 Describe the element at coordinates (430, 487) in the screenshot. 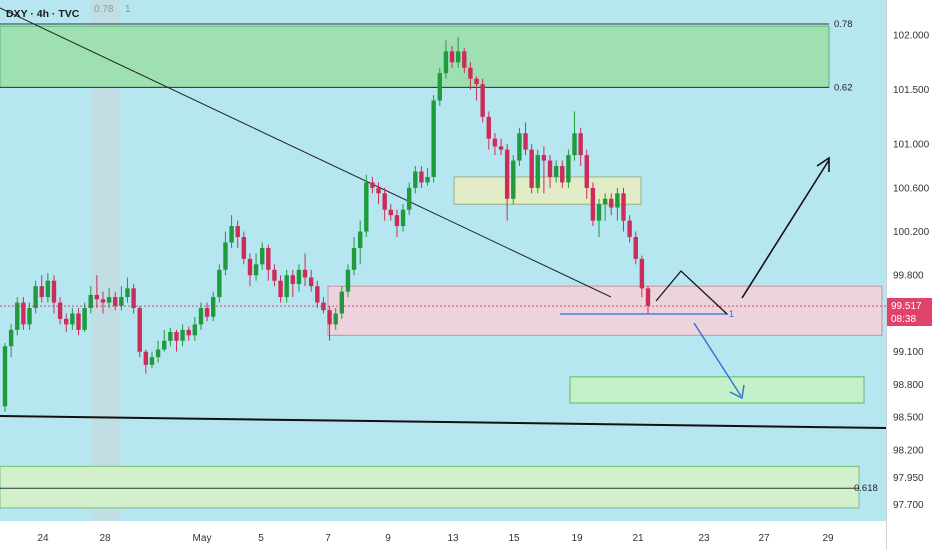

I see `bottom-zone` at that location.